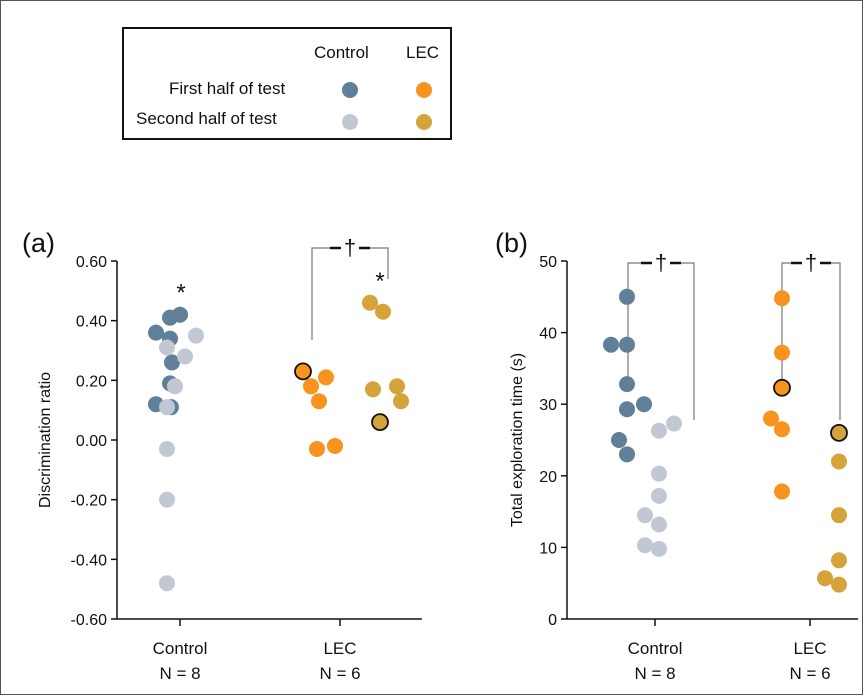 The image size is (863, 695). I want to click on y-tick-label: 30, so click(548, 405).